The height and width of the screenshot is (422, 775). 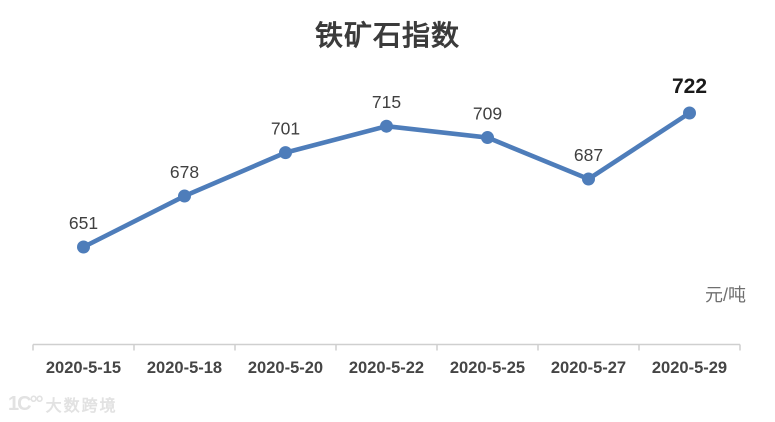 I want to click on x-axis-label: 2020-5-25, so click(x=487, y=368).